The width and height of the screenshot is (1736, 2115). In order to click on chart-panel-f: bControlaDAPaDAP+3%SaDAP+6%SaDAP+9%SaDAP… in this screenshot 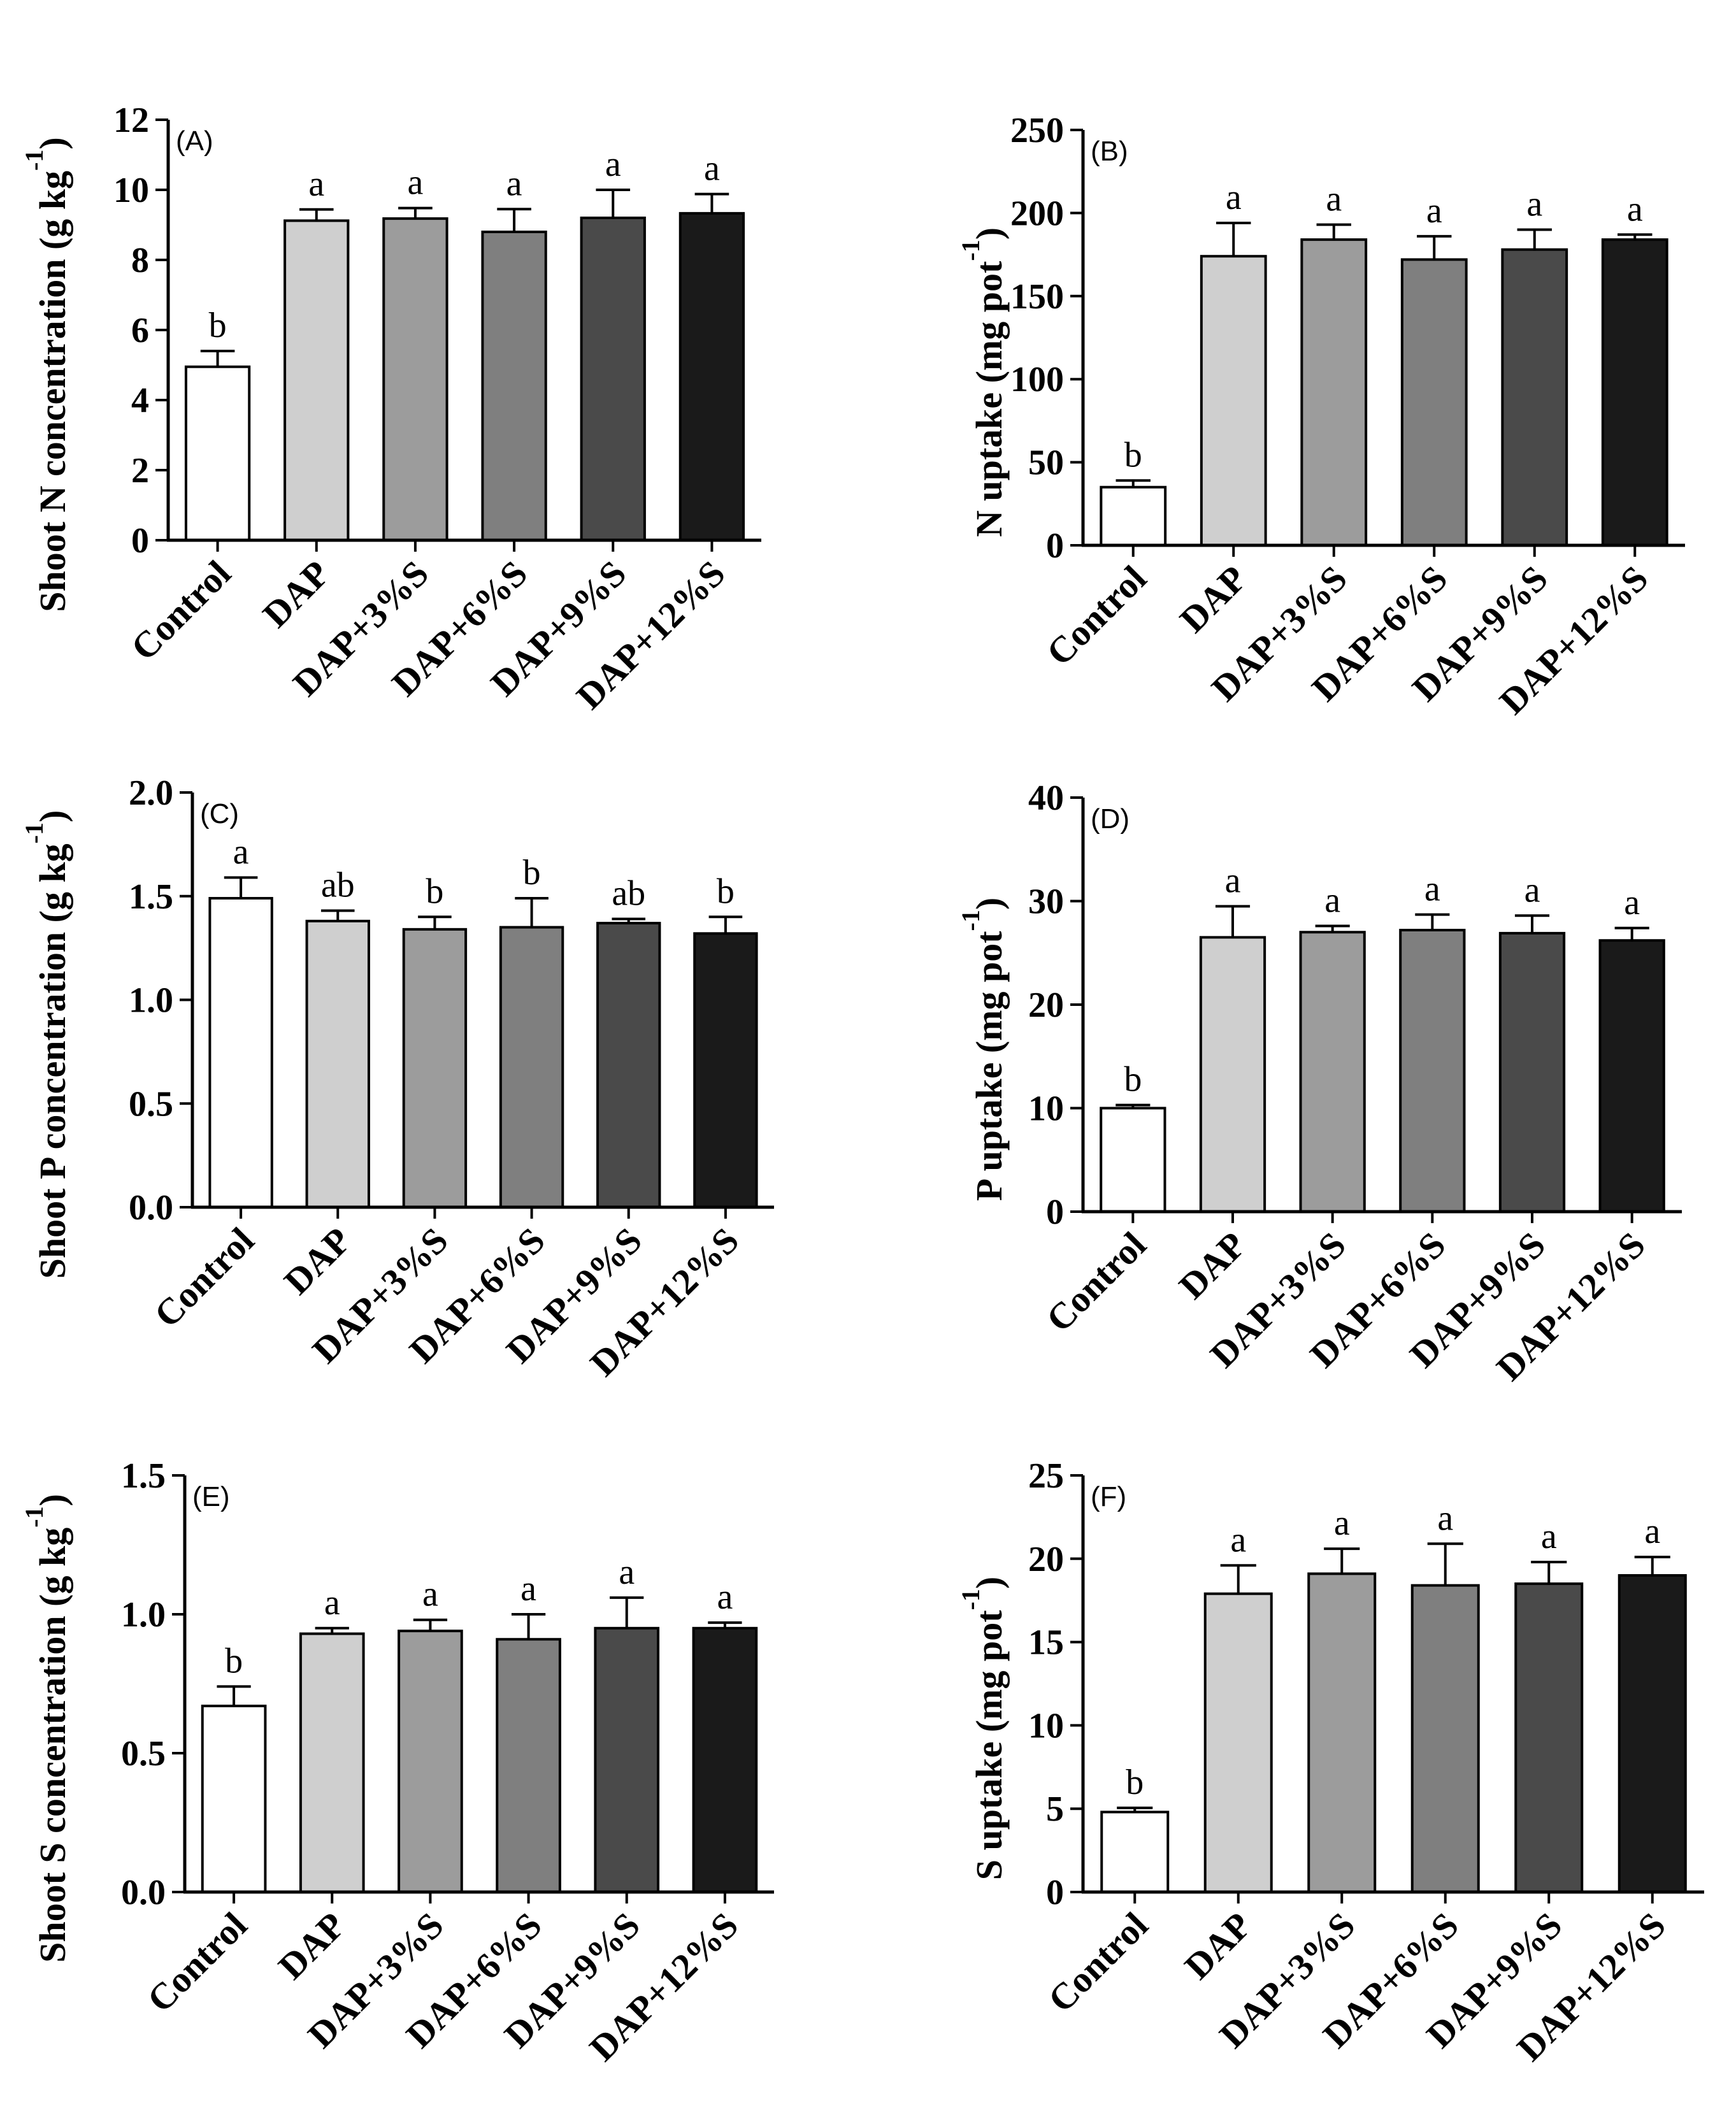, I will do `click(1330, 1763)`.